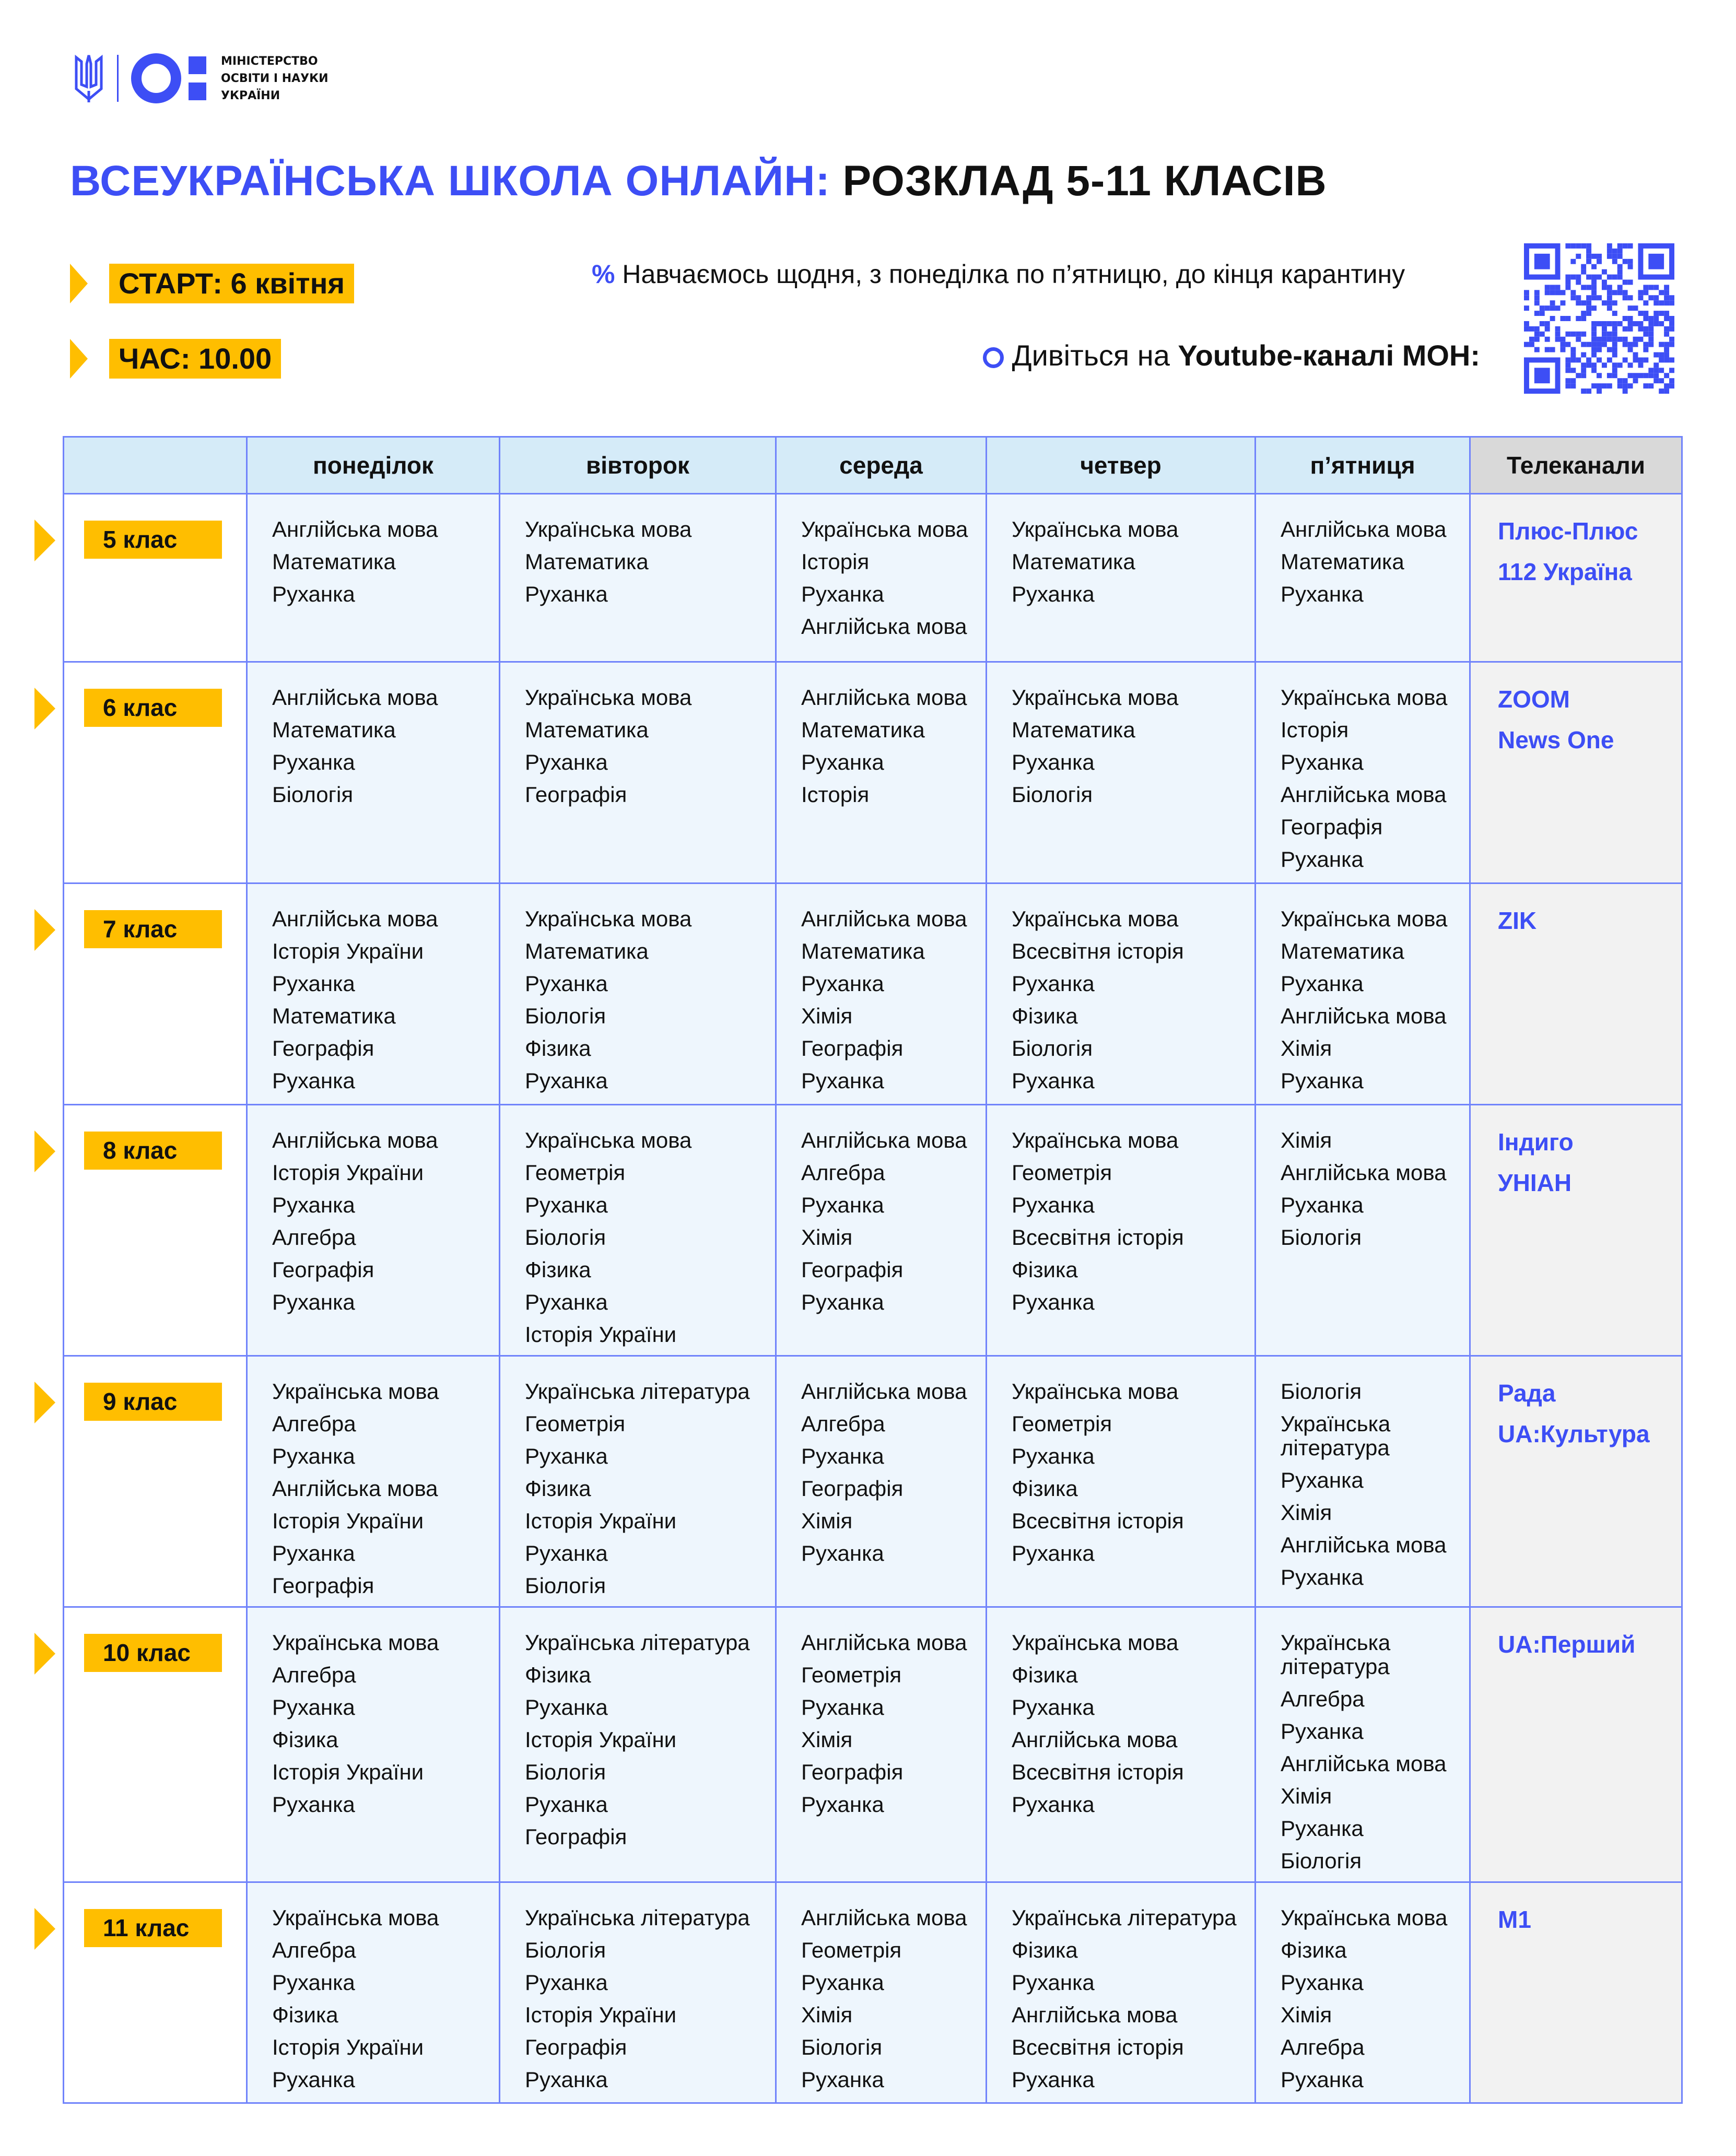  What do you see at coordinates (153, 1653) in the screenshot?
I see `grade-label: 10 клас` at bounding box center [153, 1653].